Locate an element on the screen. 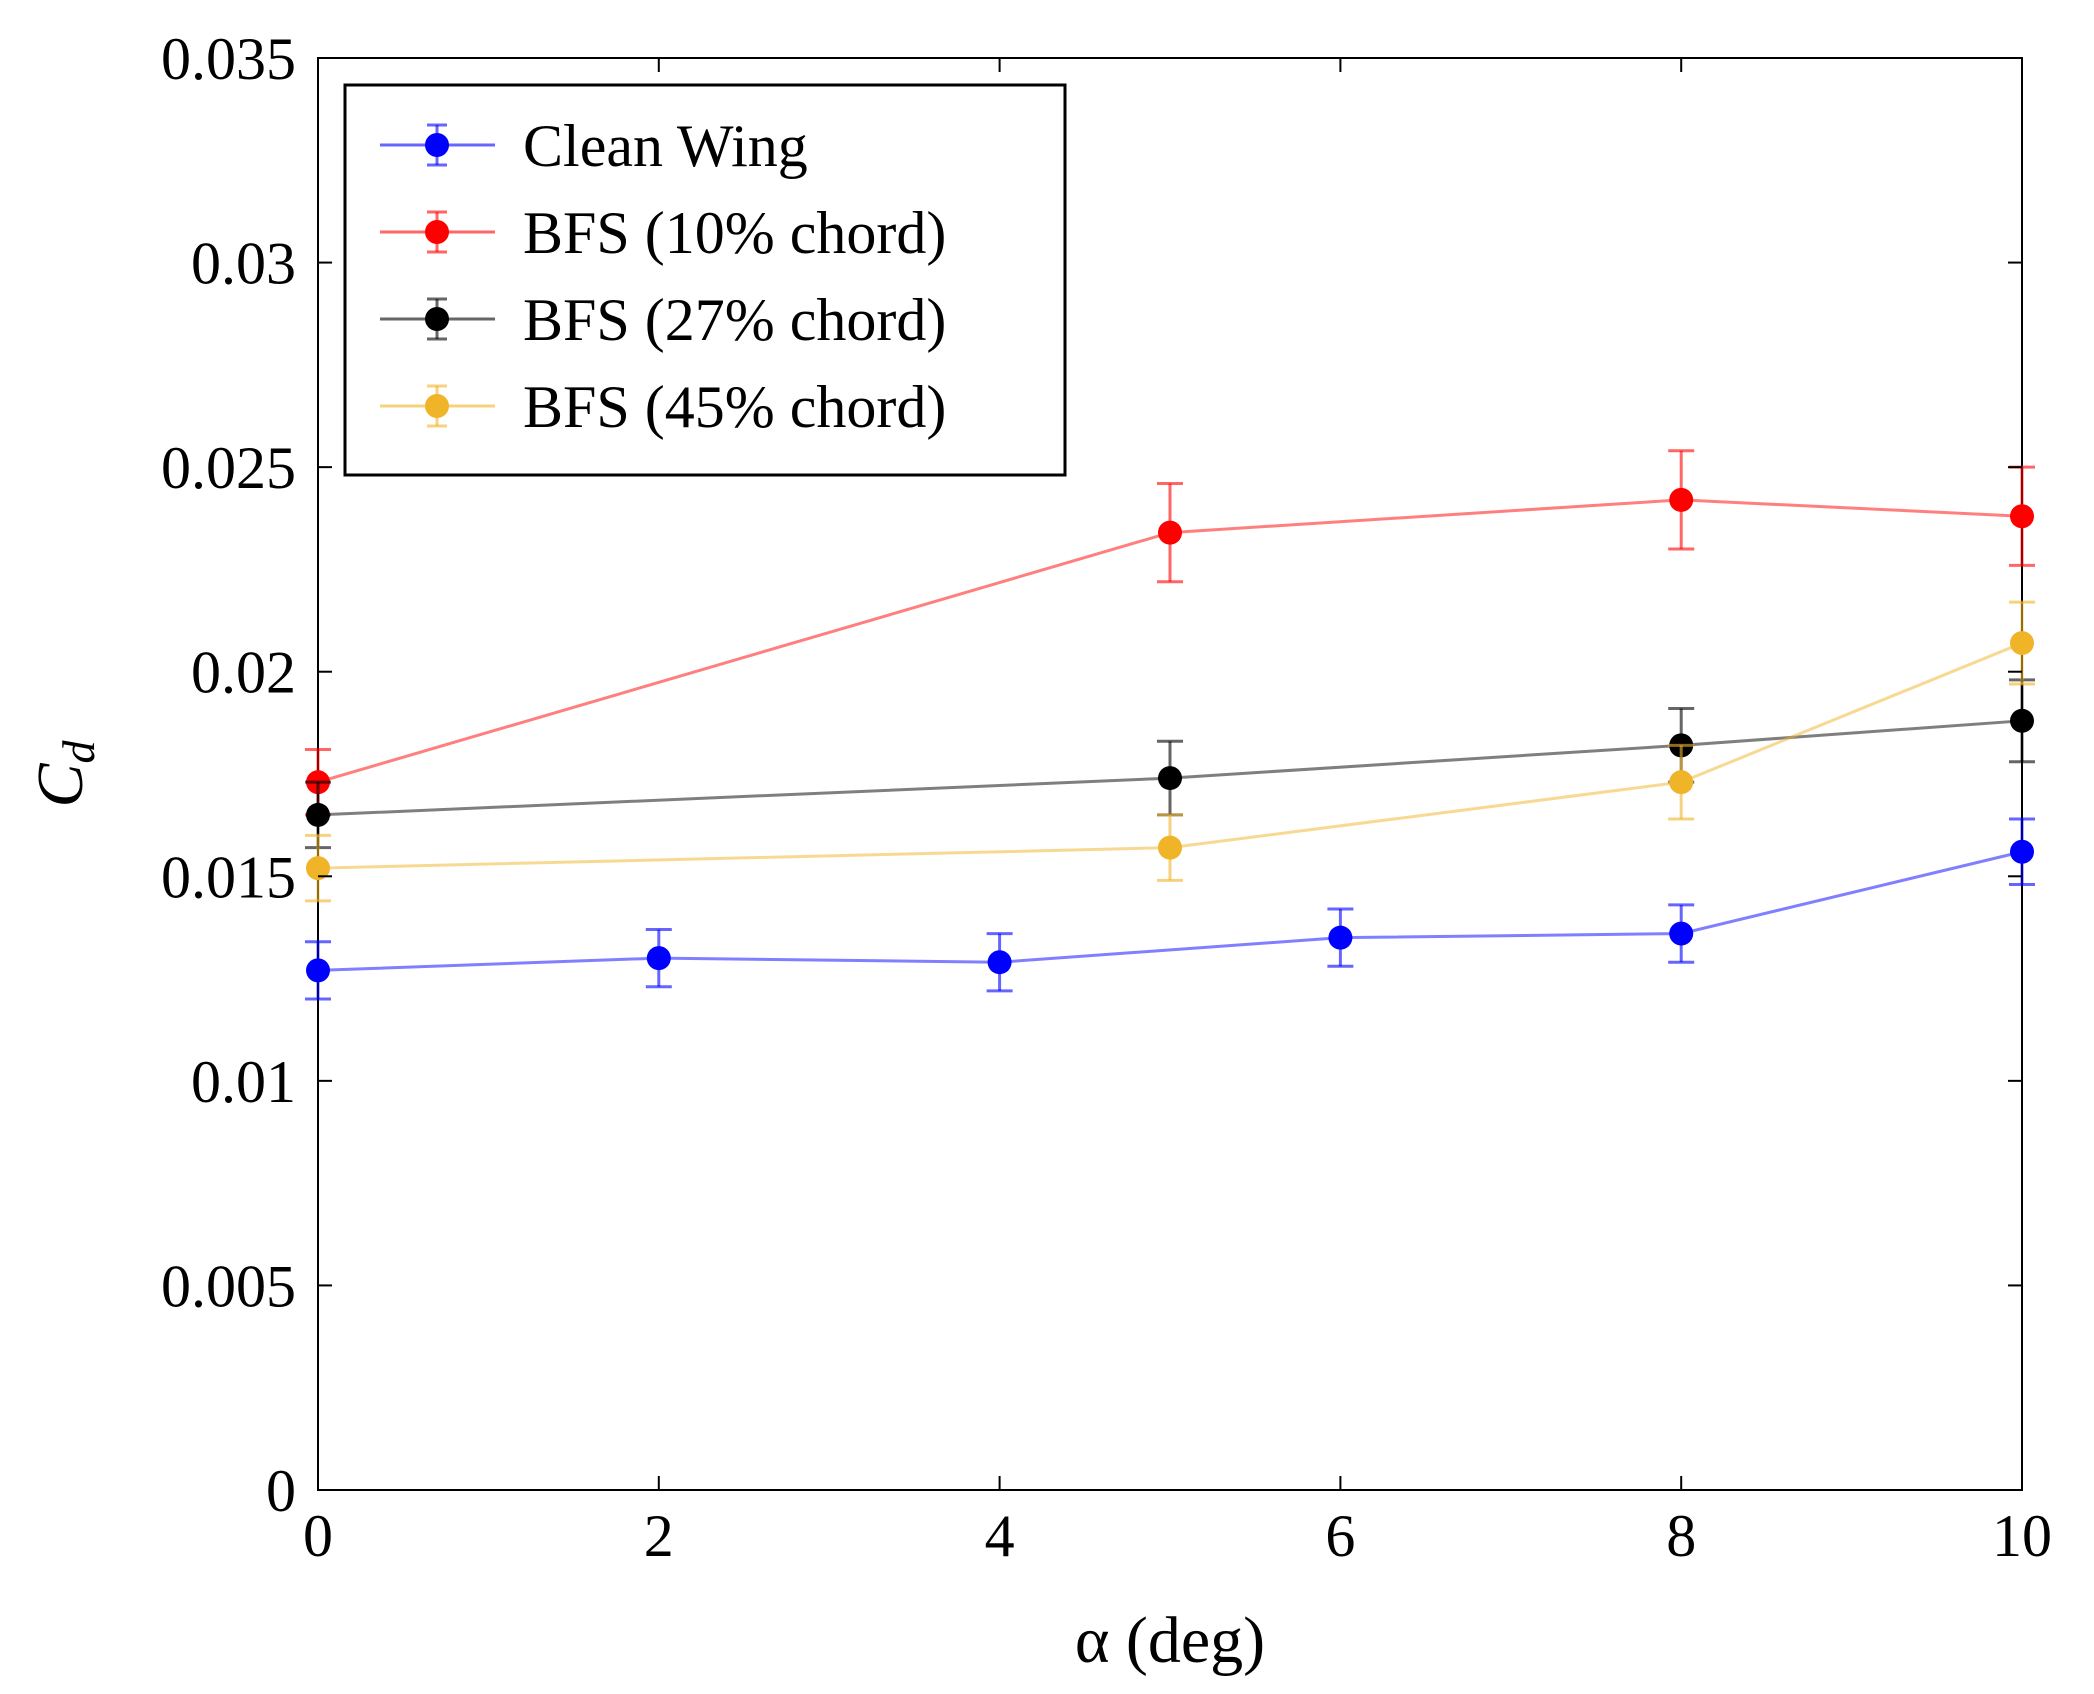  legend-item: BFS (10% chord) is located at coordinates (663, 233).